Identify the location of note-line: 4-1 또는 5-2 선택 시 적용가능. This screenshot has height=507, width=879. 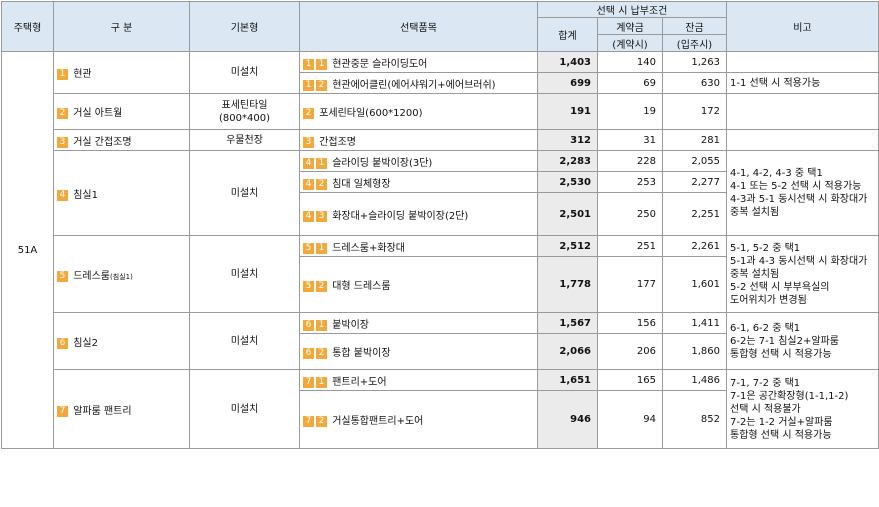
(796, 186).